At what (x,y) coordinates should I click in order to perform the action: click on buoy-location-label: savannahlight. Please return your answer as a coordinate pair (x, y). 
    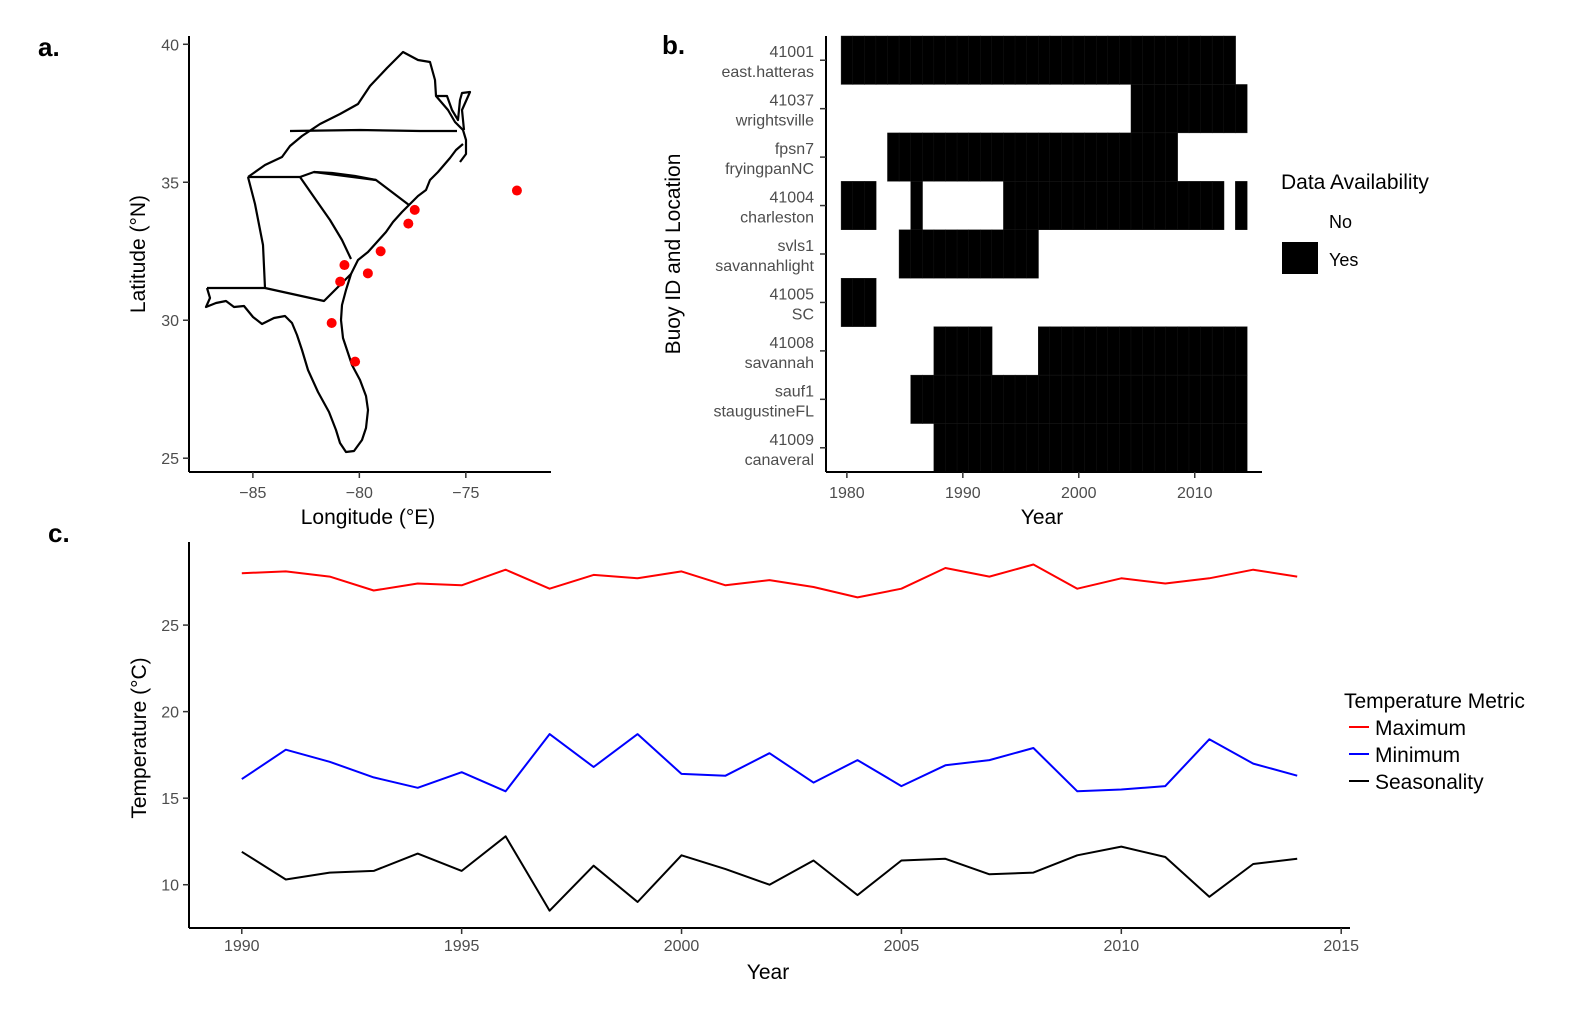
    Looking at the image, I should click on (764, 266).